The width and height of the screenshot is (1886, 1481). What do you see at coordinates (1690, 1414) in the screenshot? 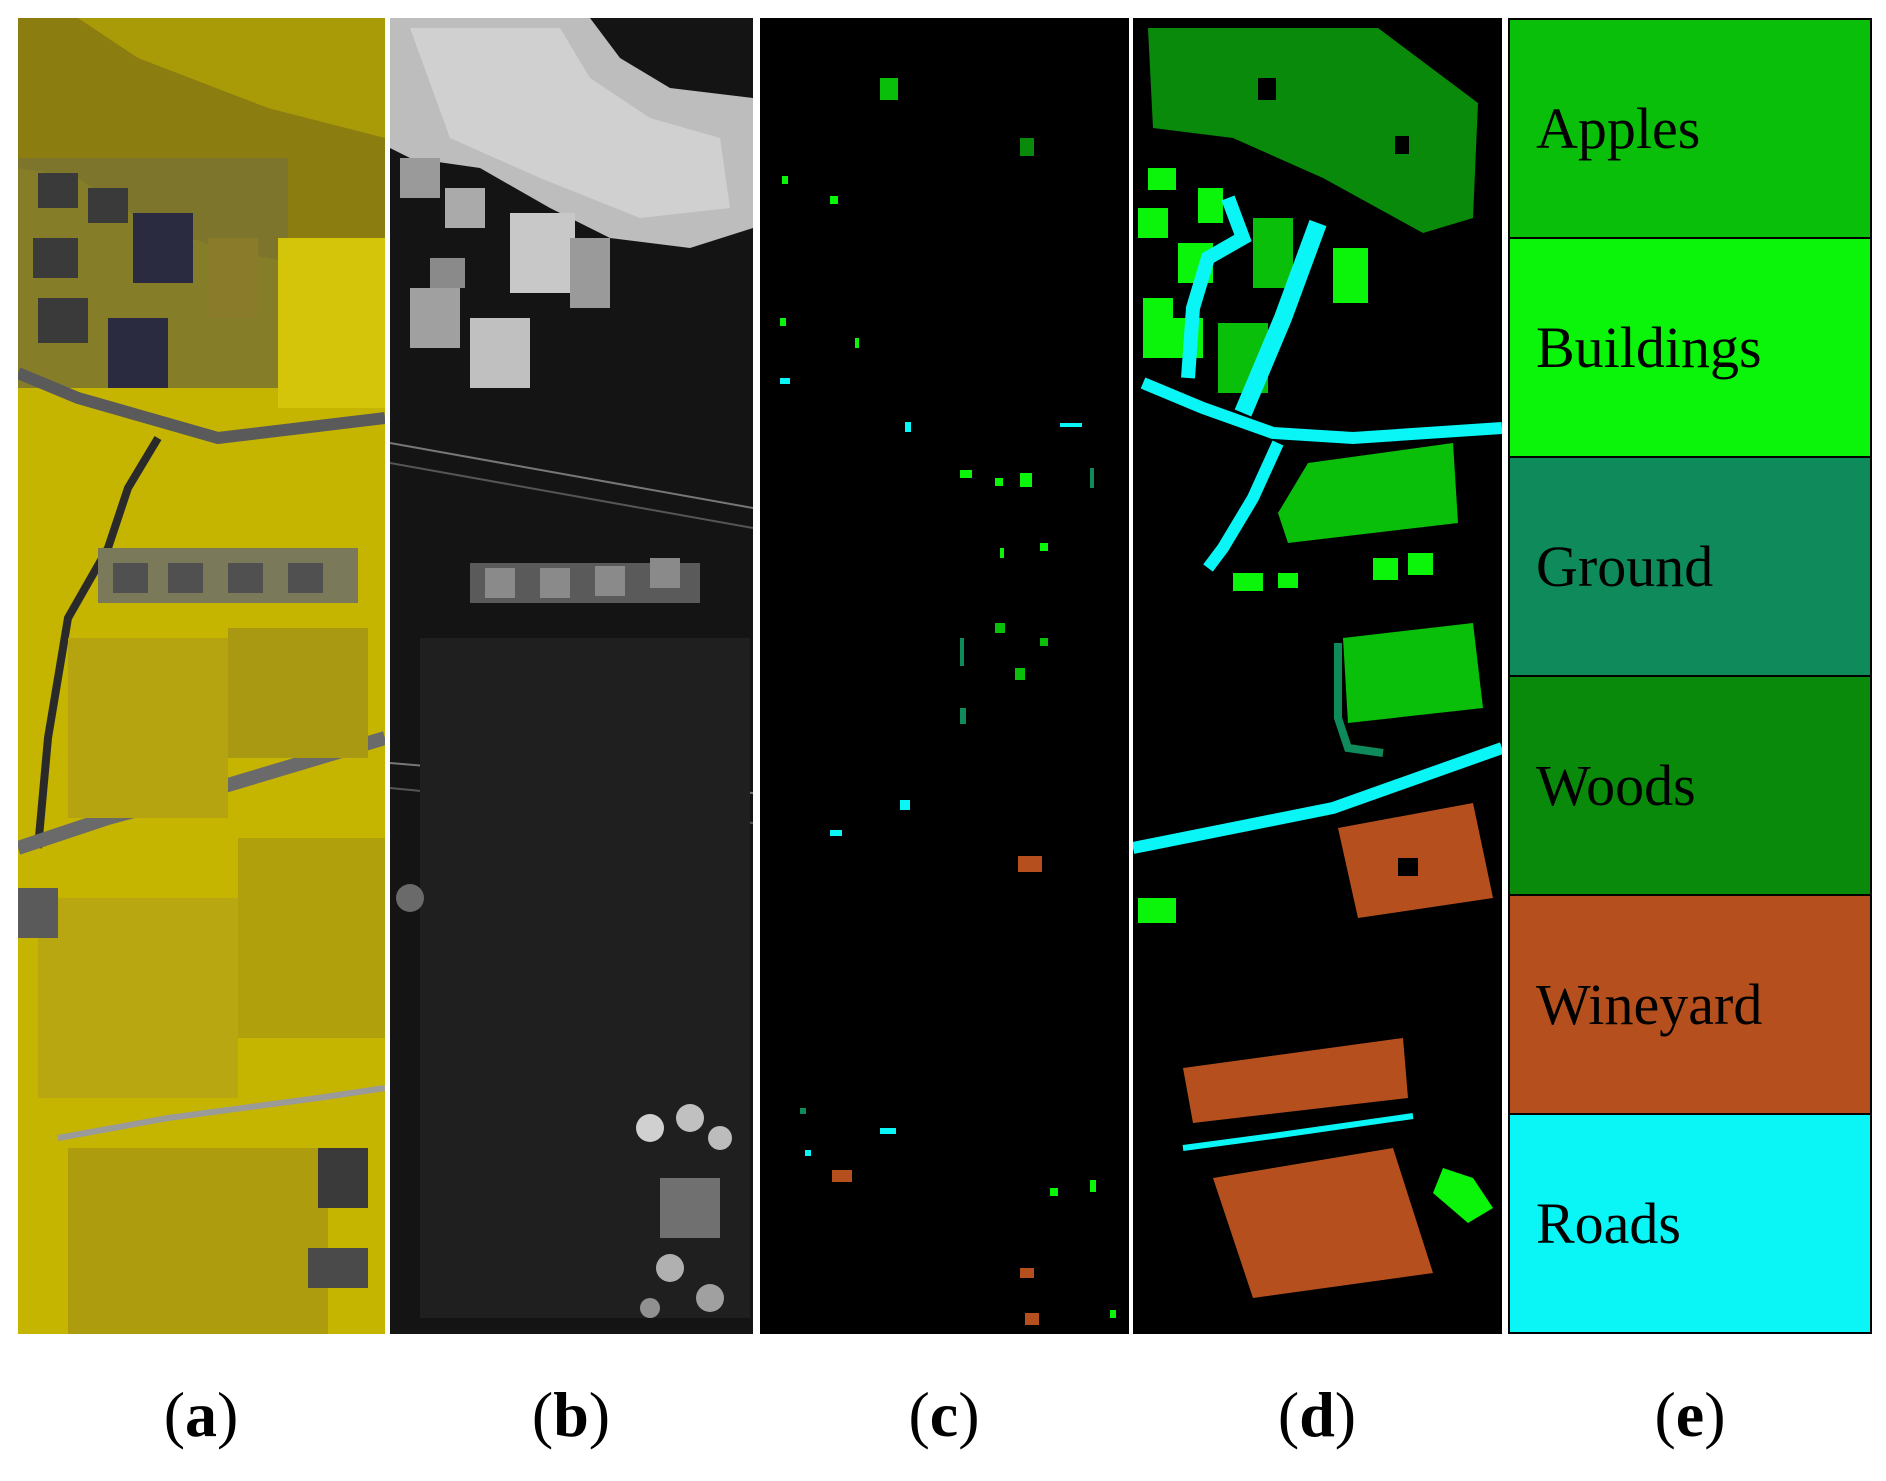
I see `caption-e: (e)` at bounding box center [1690, 1414].